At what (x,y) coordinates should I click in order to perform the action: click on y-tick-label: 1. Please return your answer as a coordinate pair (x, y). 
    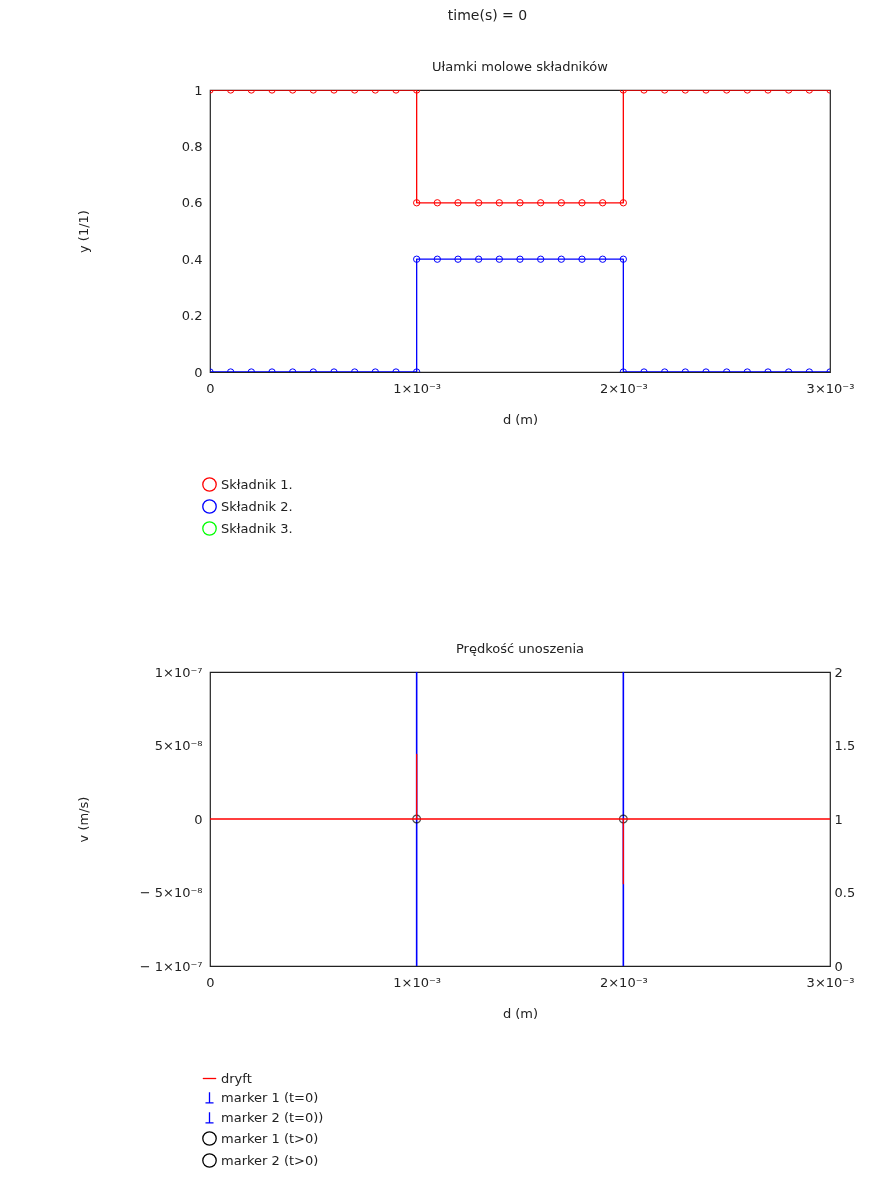
    Looking at the image, I should click on (198, 90).